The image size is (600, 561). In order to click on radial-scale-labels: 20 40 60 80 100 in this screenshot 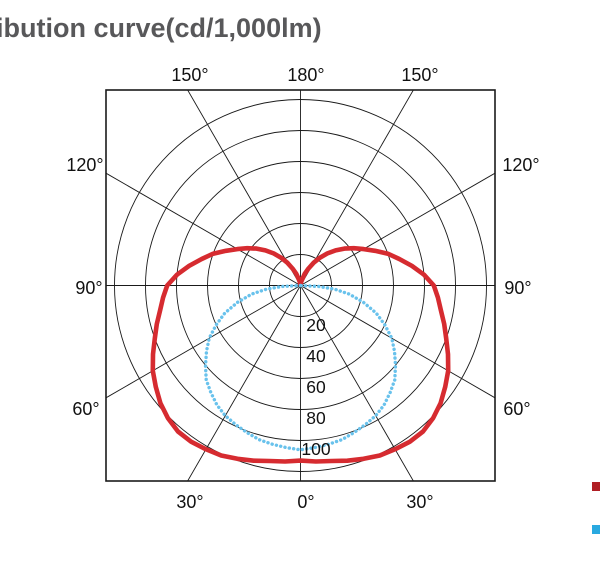, I will do `click(315, 387)`.